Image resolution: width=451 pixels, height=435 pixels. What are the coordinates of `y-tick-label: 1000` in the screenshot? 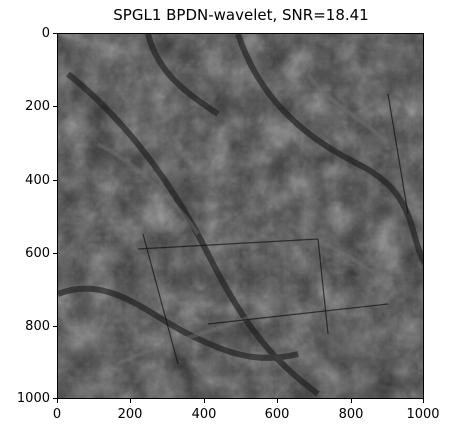 It's located at (33, 398).